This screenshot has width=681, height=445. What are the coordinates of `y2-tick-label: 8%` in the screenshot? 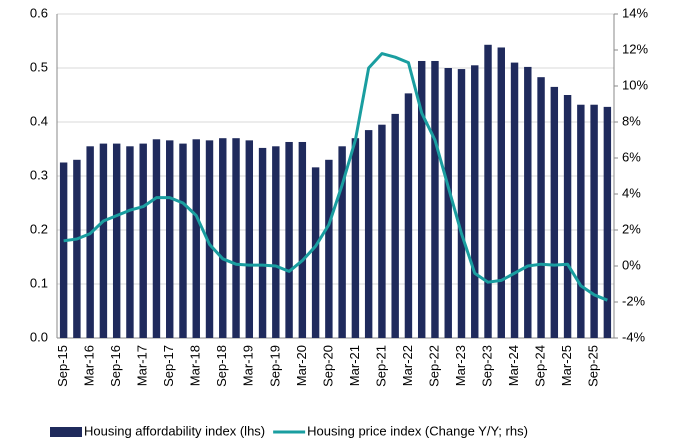 It's located at (631, 120).